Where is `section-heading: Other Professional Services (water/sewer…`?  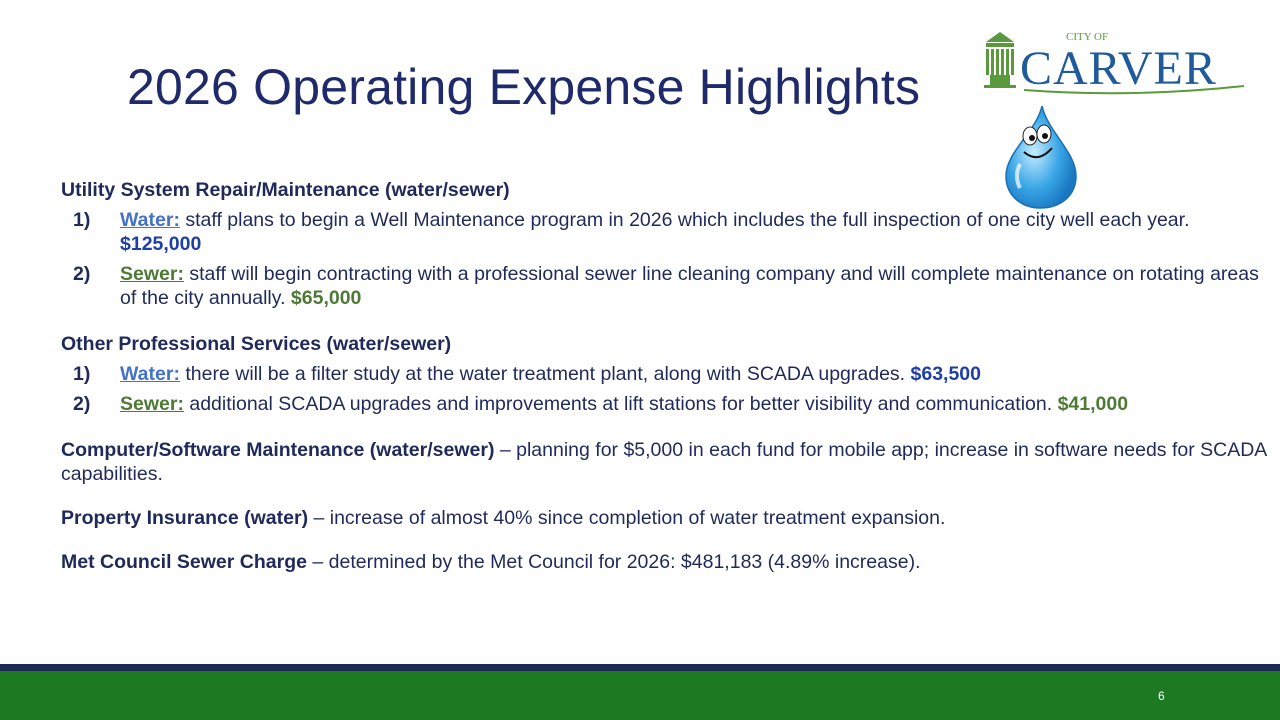
section-heading: Other Professional Services (water/sewer… is located at coordinates (256, 344).